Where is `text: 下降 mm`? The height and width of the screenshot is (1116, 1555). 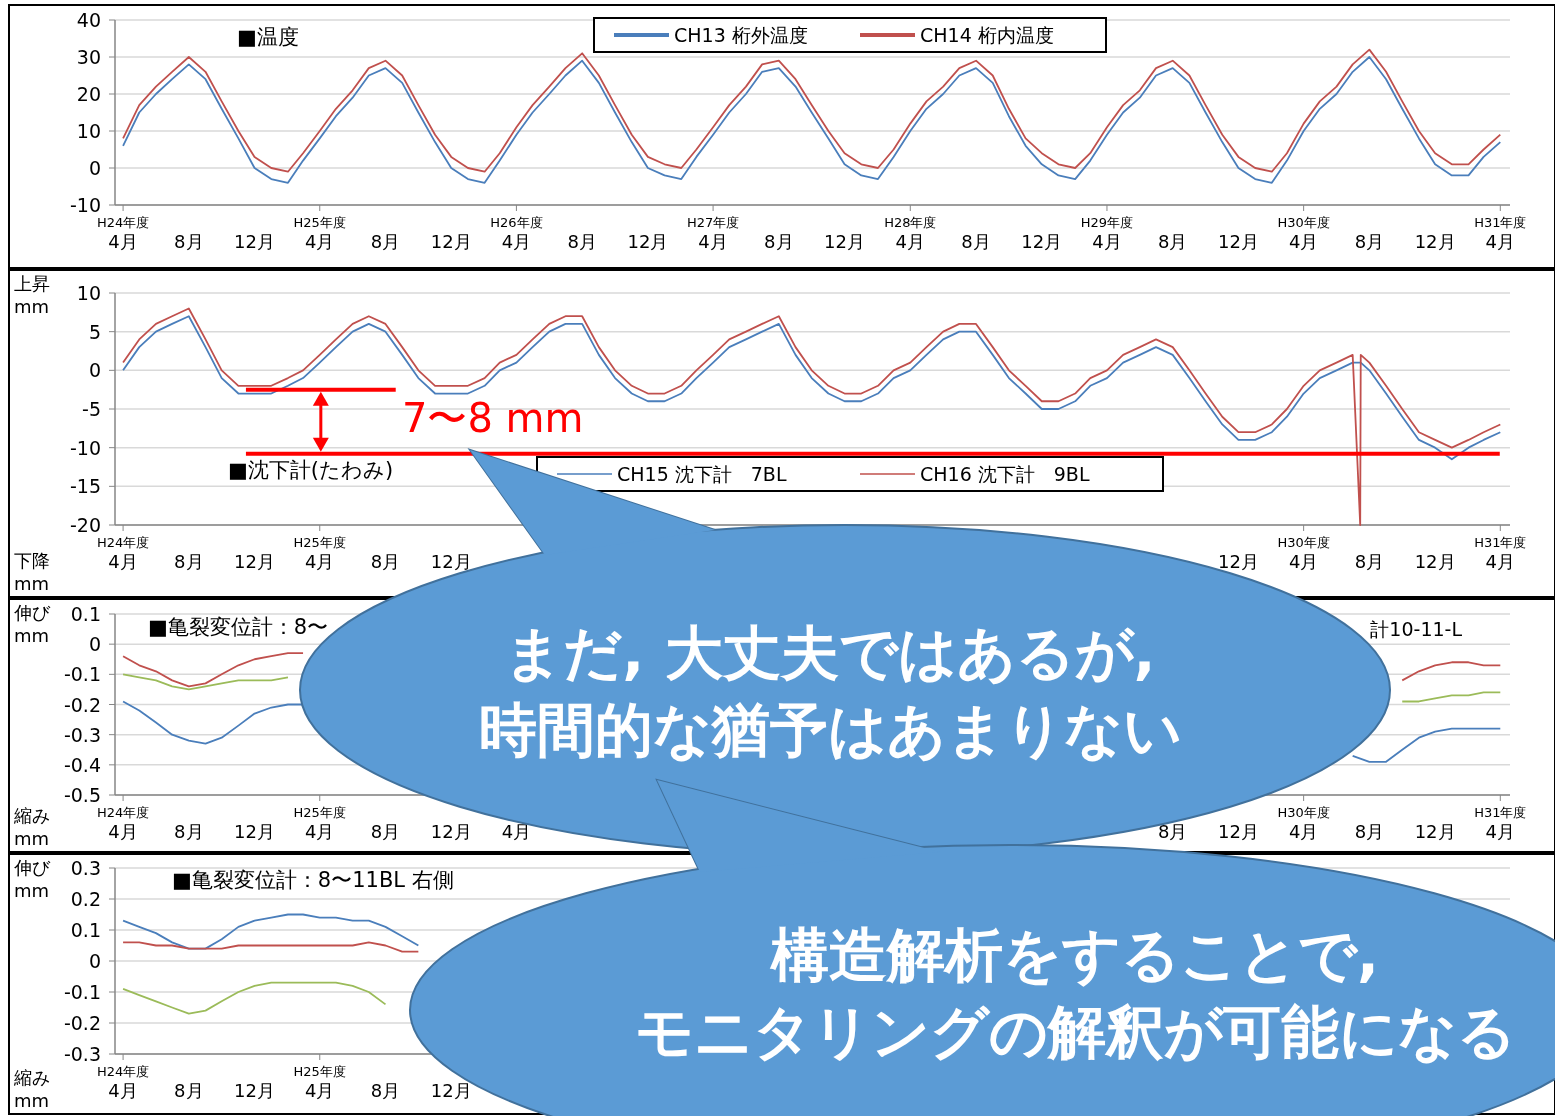 text: 下降 mm is located at coordinates (32, 572).